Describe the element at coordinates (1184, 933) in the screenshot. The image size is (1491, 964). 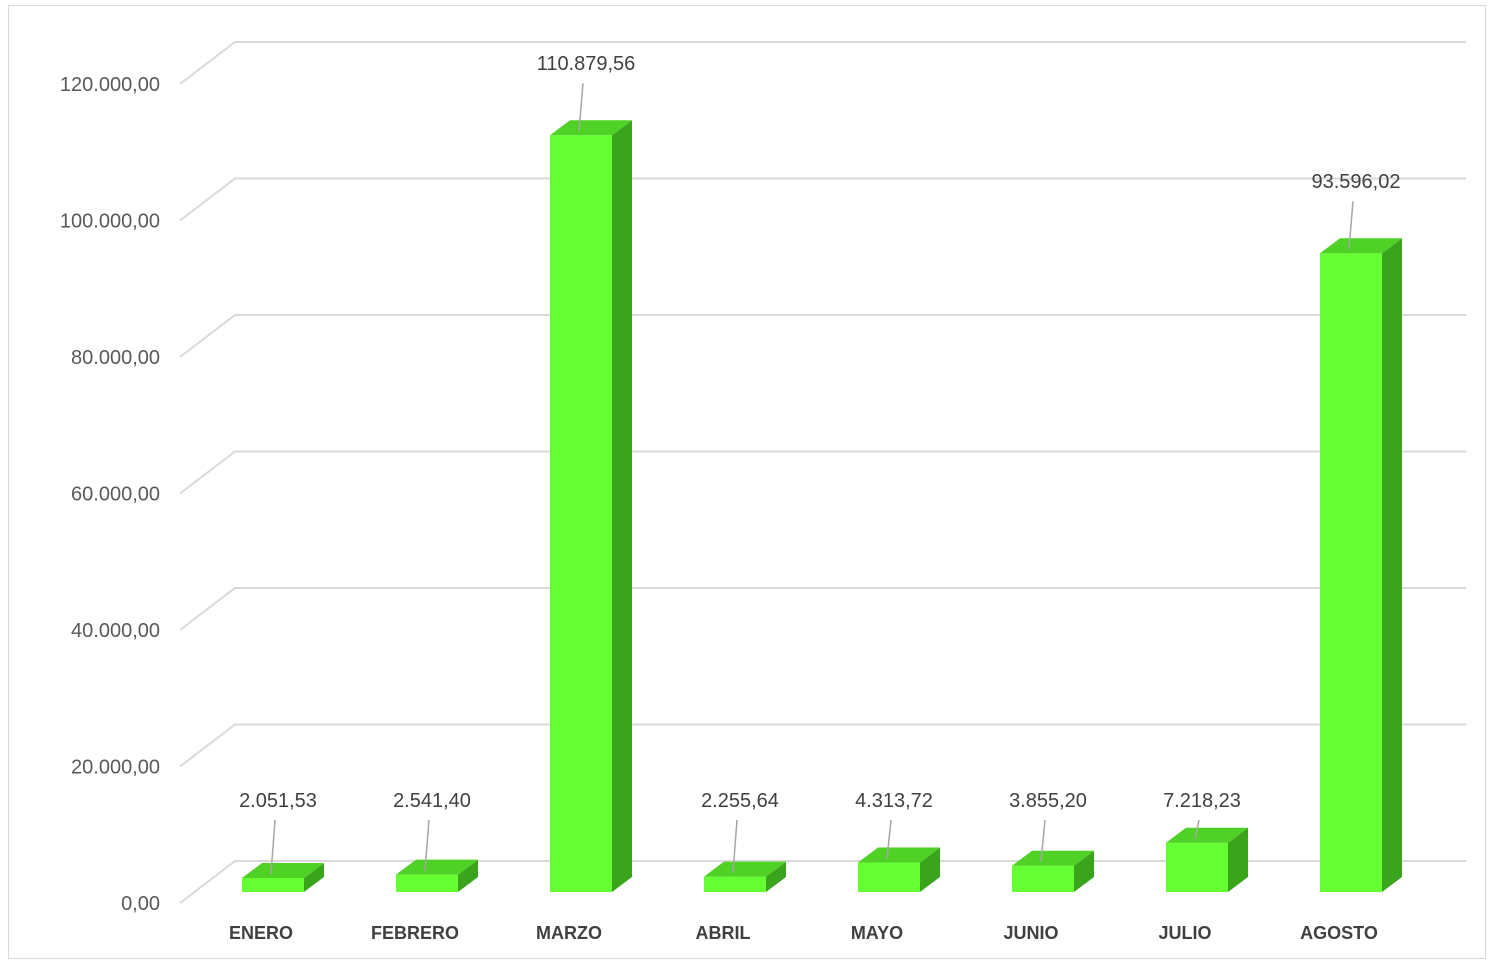
I see `category-label: JULIO` at that location.